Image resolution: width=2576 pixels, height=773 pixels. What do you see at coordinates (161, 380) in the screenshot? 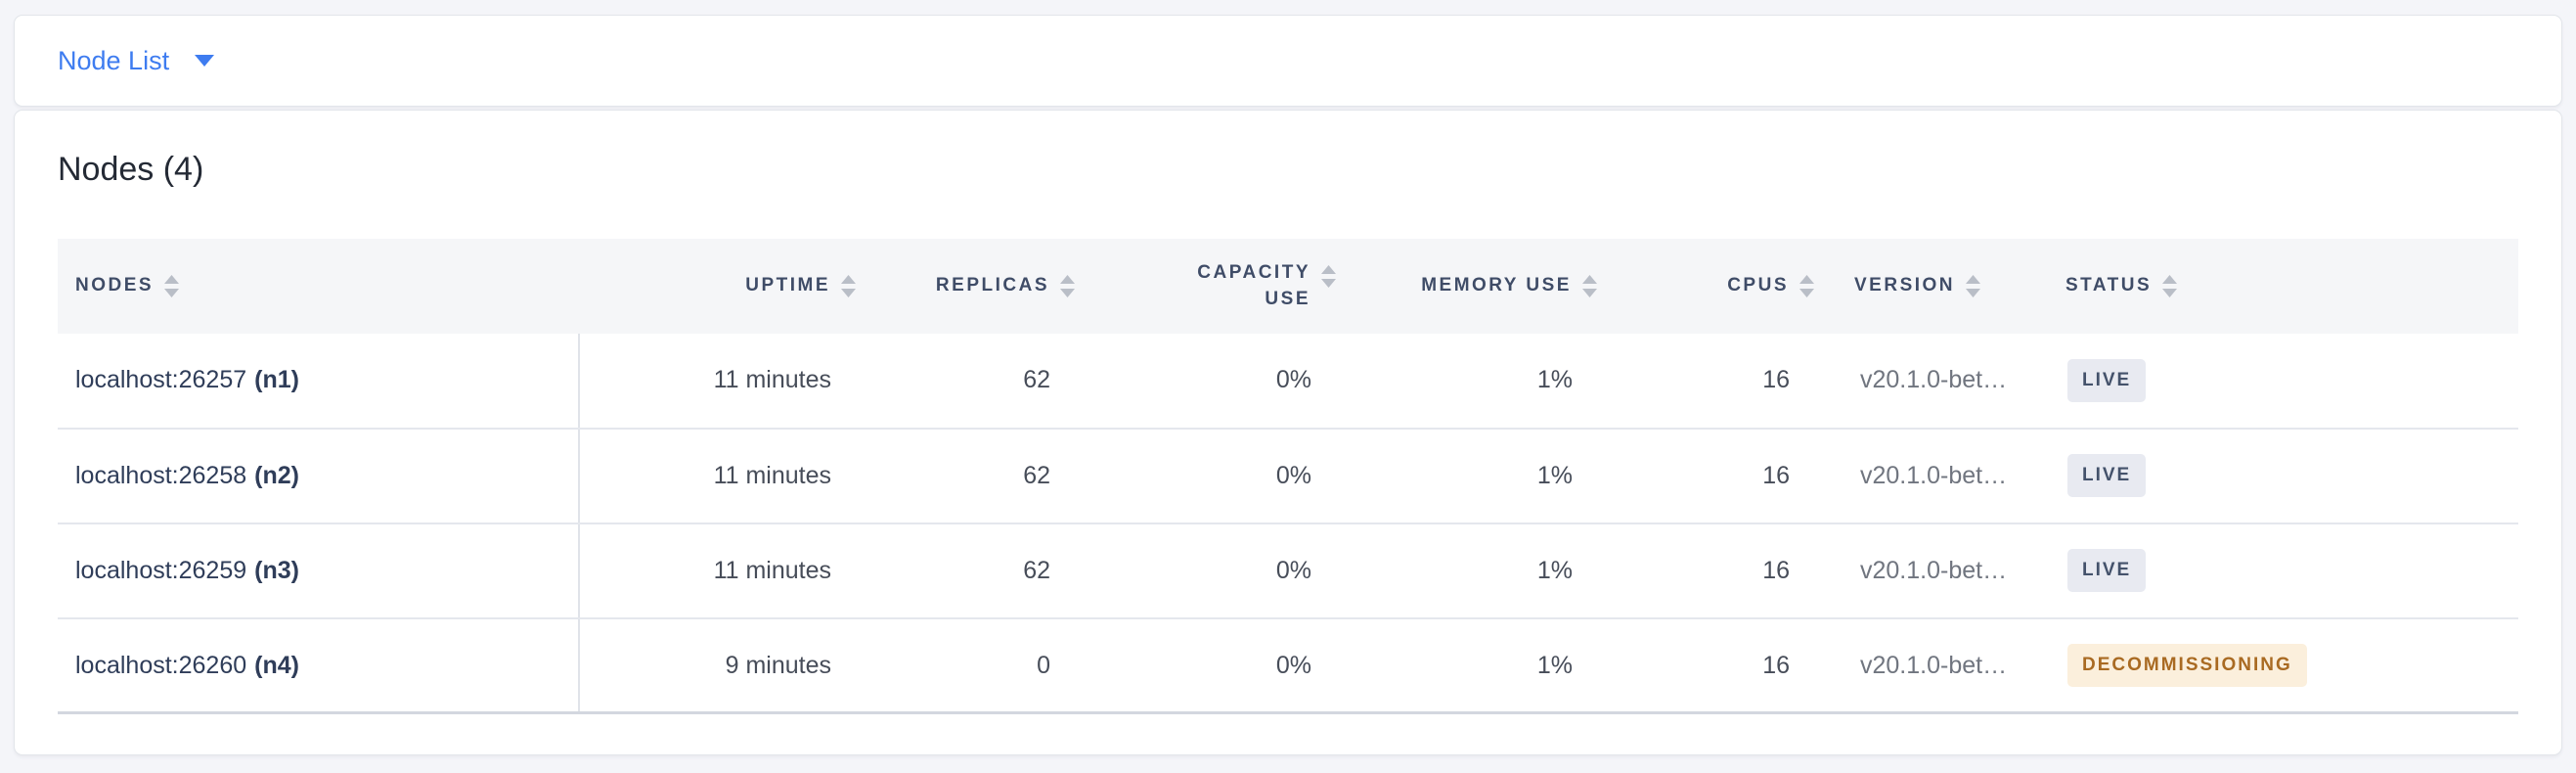
I see `node-address: localhost:26257` at bounding box center [161, 380].